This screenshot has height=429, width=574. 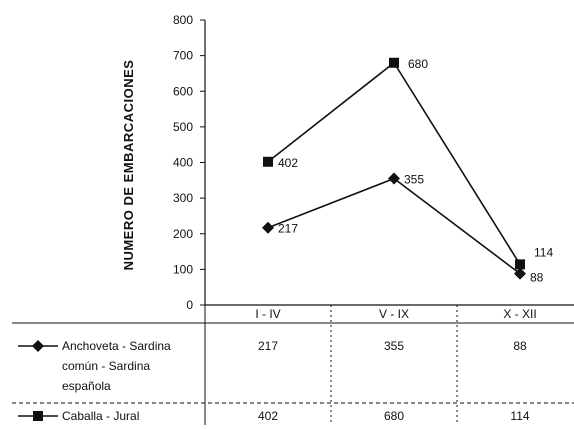 What do you see at coordinates (394, 346) in the screenshot?
I see `table-cell: 355` at bounding box center [394, 346].